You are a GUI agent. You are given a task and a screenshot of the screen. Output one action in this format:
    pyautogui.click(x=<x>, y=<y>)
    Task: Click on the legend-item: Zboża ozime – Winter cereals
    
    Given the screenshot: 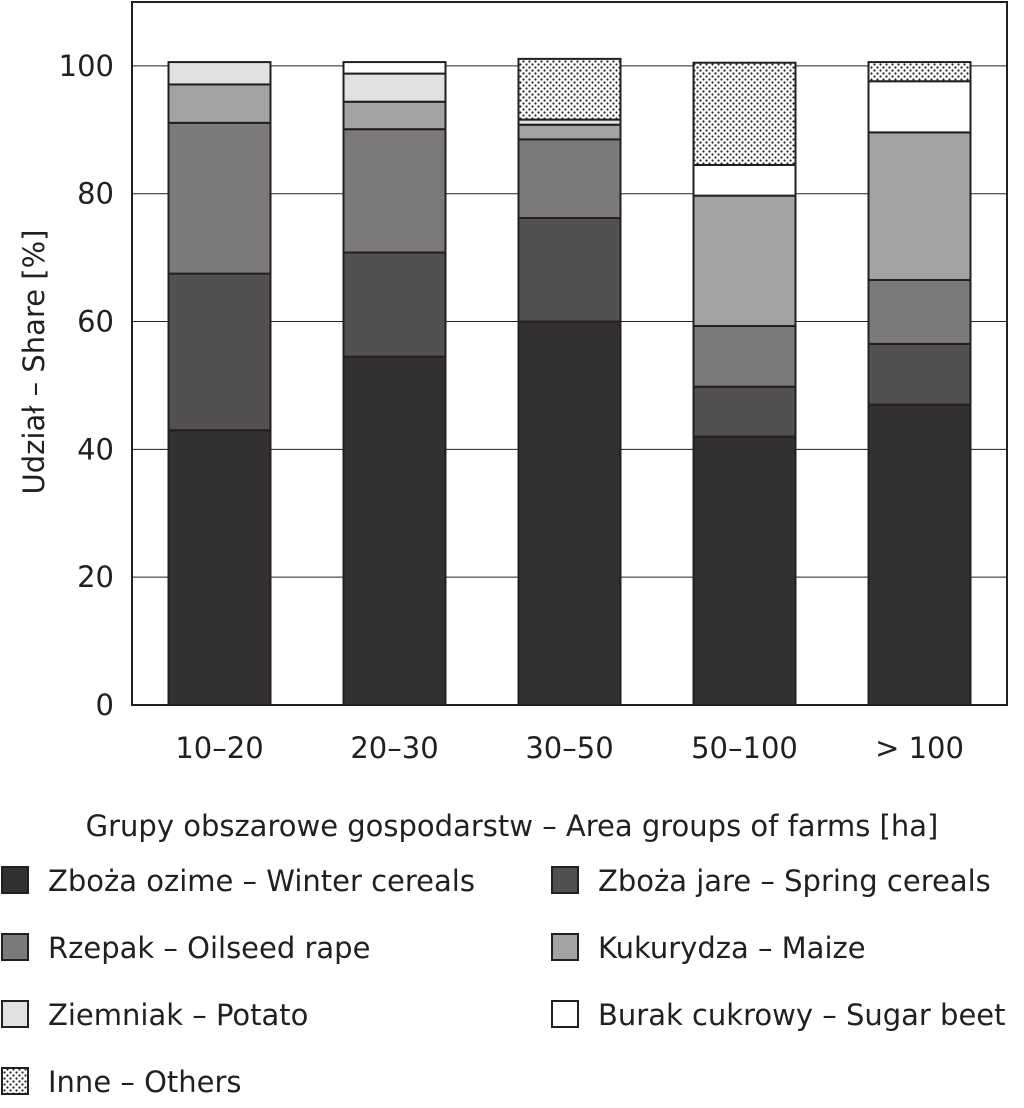 What is the action you would take?
    pyautogui.click(x=238, y=881)
    